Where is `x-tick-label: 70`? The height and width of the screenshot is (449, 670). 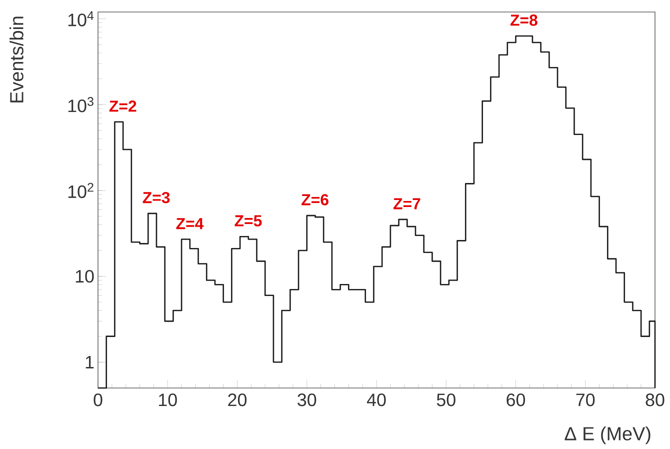 x-tick-label: 70 is located at coordinates (585, 400).